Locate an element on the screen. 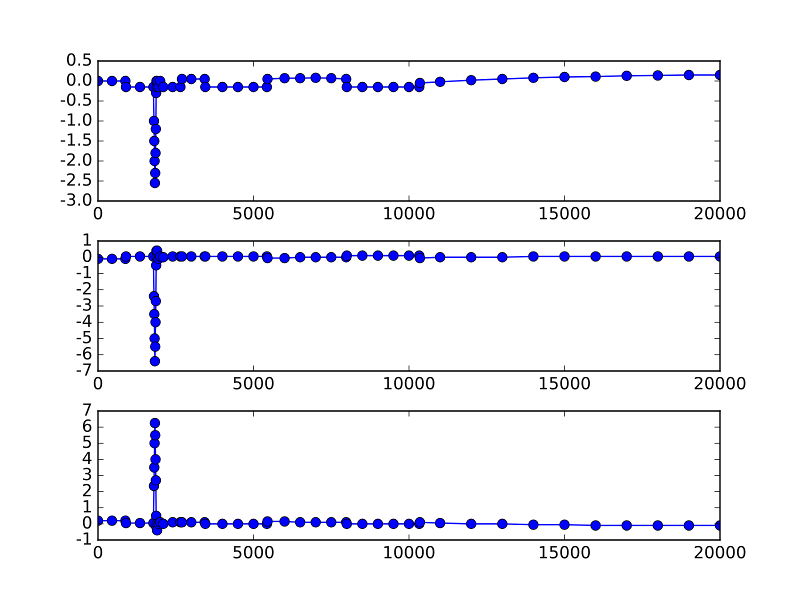 The image size is (800, 600). y-tick-label: -5 is located at coordinates (83, 337).